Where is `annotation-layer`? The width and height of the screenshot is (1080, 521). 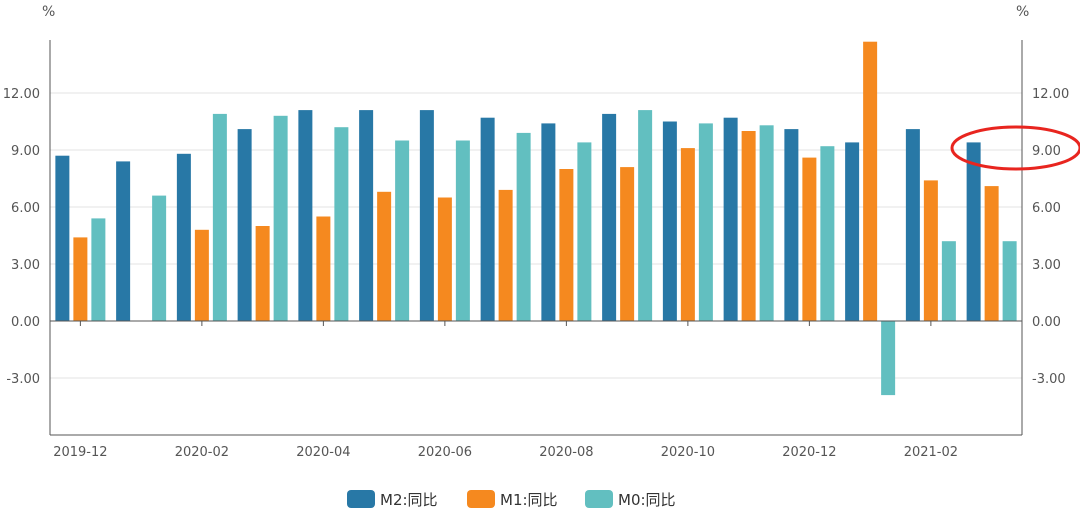
annotation-layer is located at coordinates (1015, 148).